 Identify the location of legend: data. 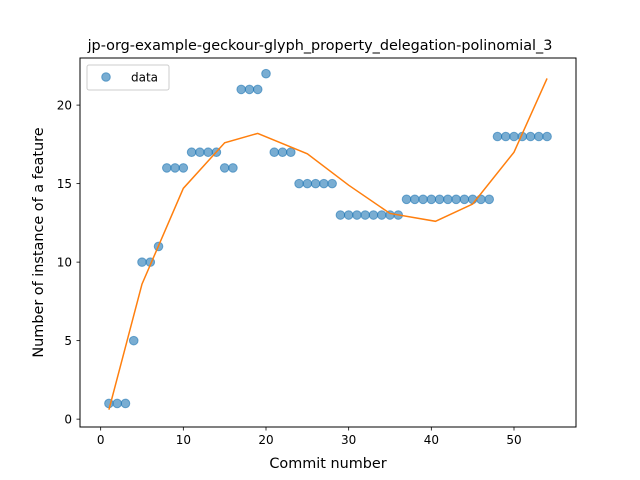
(128, 77).